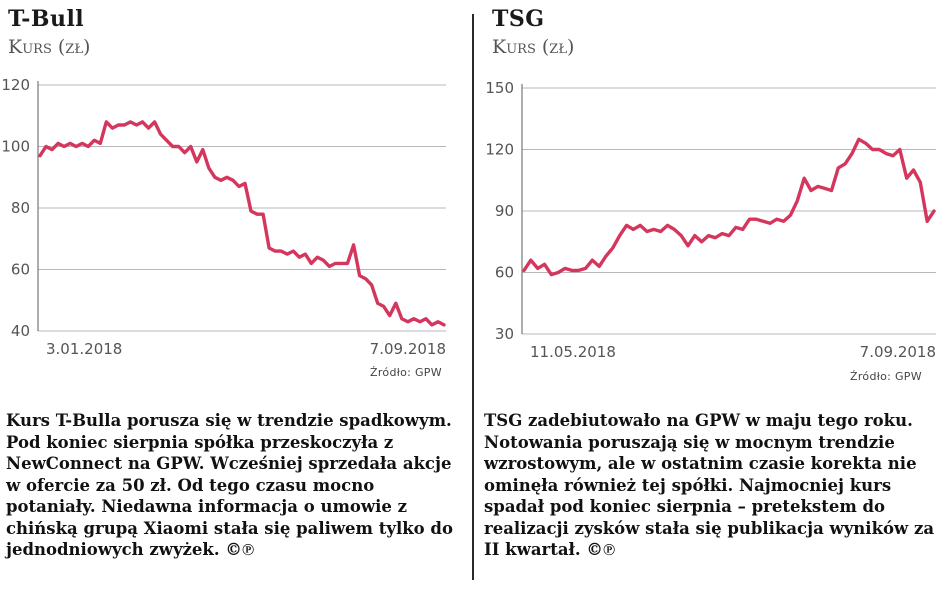 This screenshot has width=948, height=593. What do you see at coordinates (573, 352) in the screenshot?
I see `x-tick-label: 11.05.2018` at bounding box center [573, 352].